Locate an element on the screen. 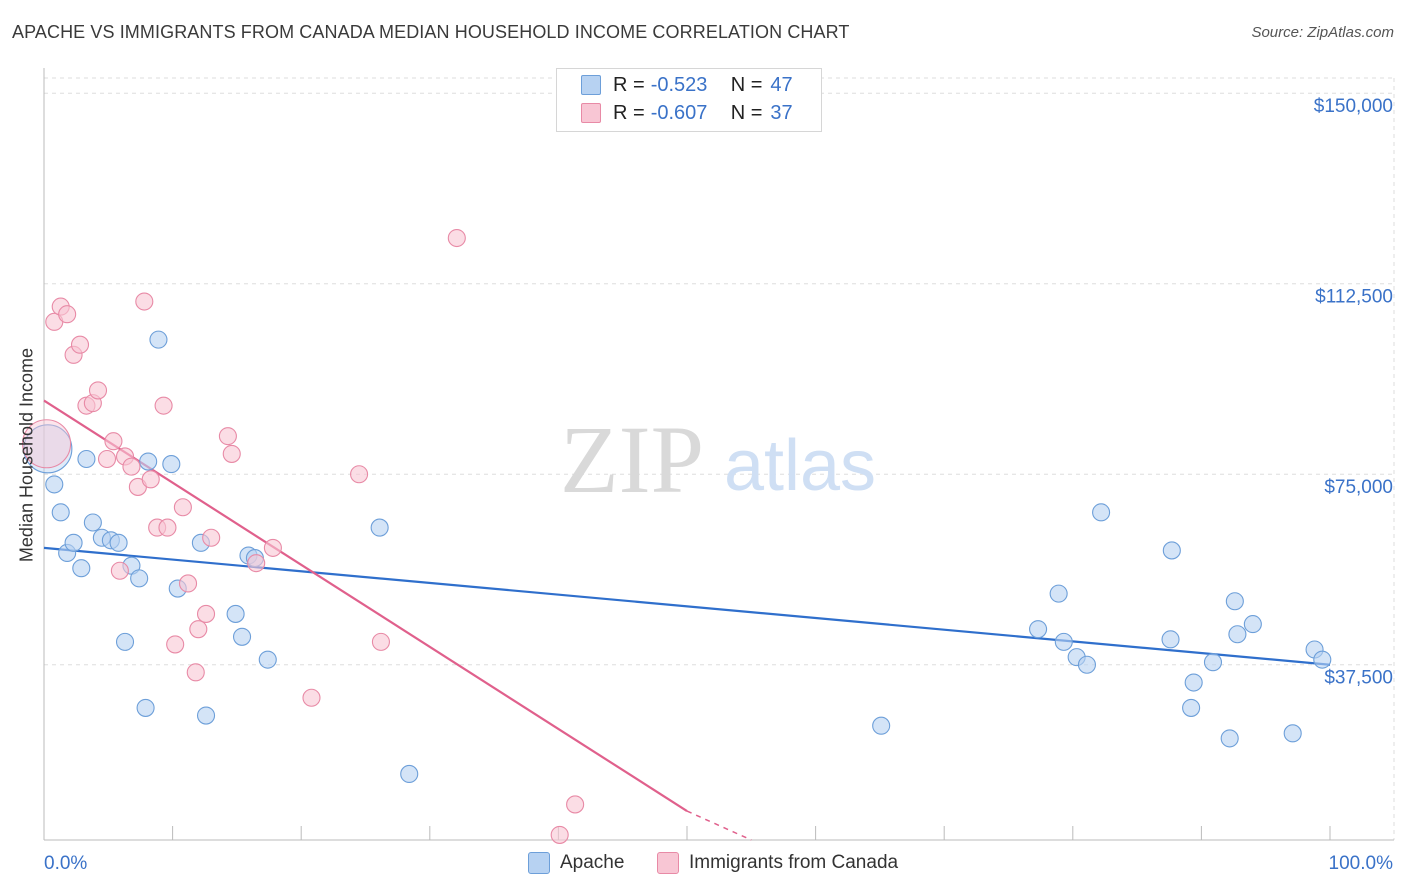 The image size is (1406, 892). legend-r-value: -0.607 is located at coordinates (679, 112).